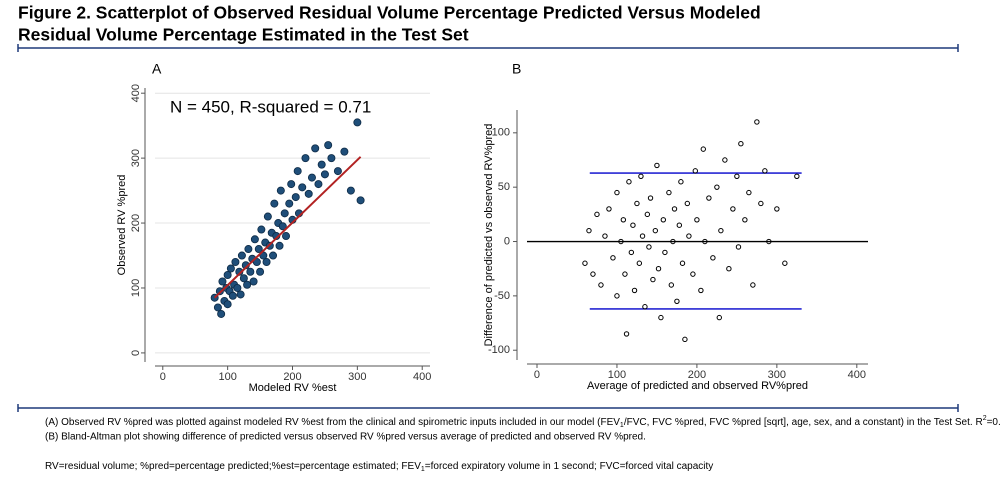 The height and width of the screenshot is (477, 1000). What do you see at coordinates (502, 296) in the screenshot?
I see `y-tick-label: -50` at bounding box center [502, 296].